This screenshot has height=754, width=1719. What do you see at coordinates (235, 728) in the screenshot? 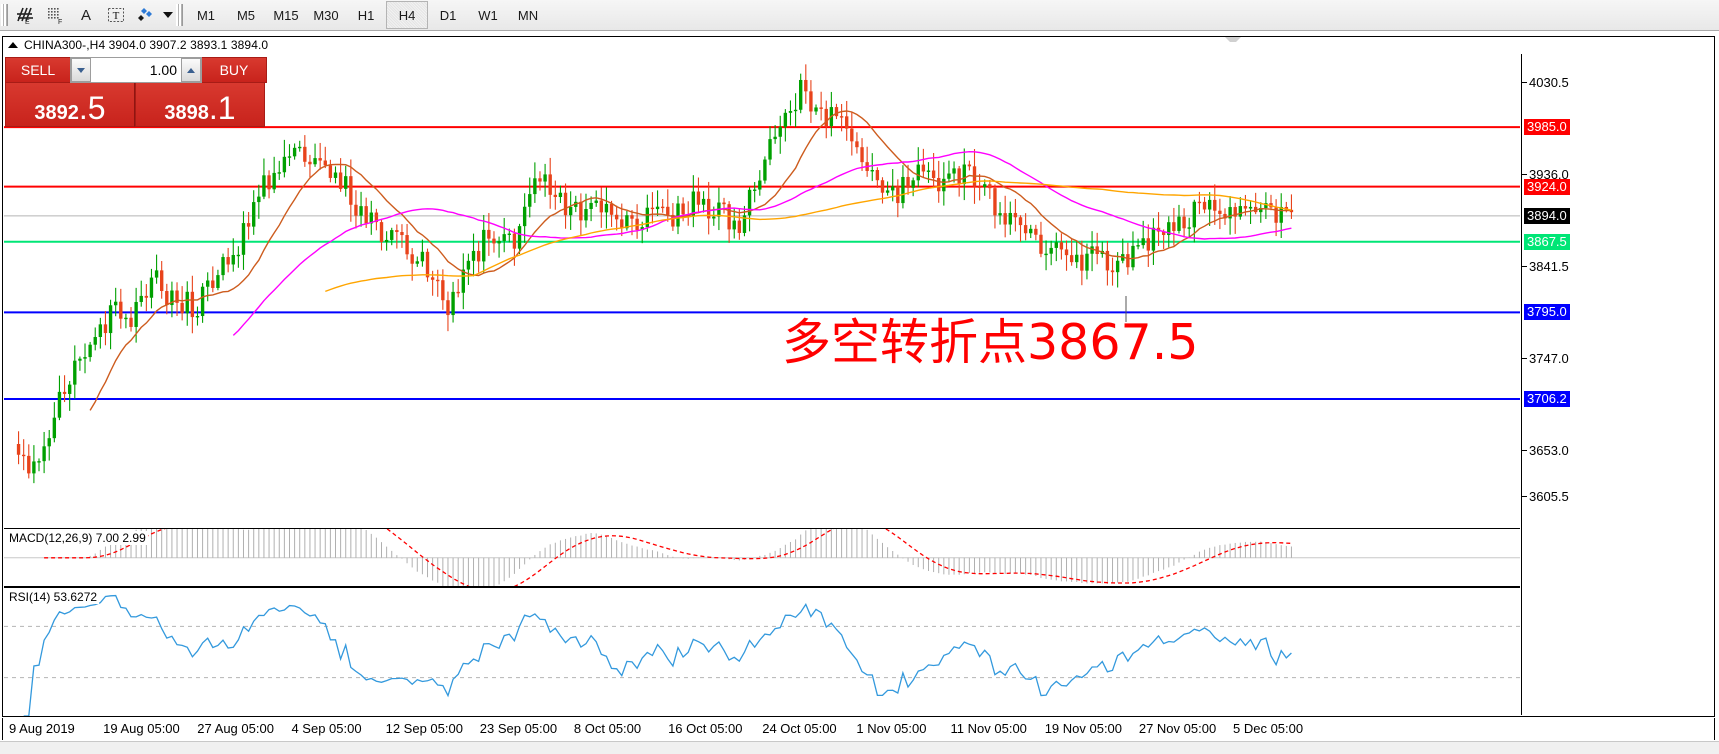
I see `time-axis-label: 27 Aug 05:00` at bounding box center [235, 728].